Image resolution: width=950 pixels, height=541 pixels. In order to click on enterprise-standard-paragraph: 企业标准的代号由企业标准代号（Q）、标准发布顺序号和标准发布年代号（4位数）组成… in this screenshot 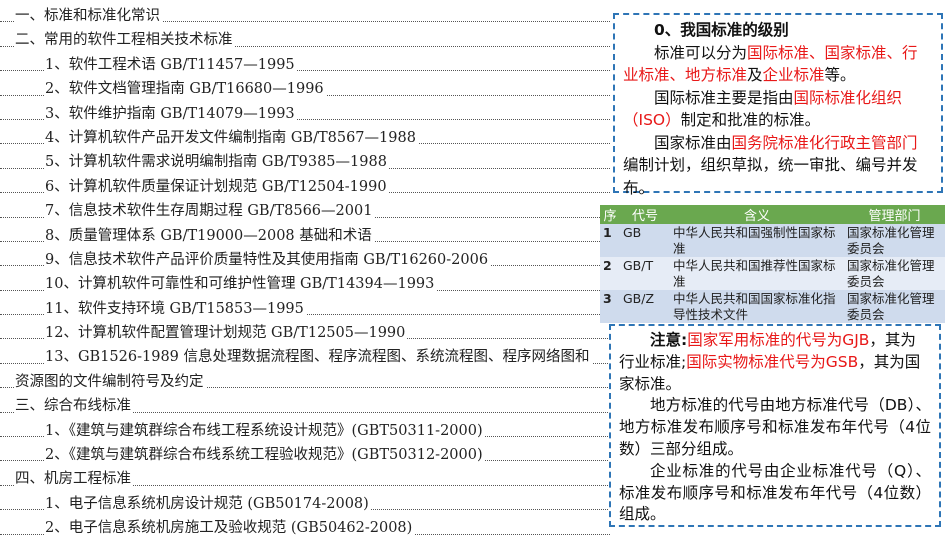, I will do `click(775, 492)`.